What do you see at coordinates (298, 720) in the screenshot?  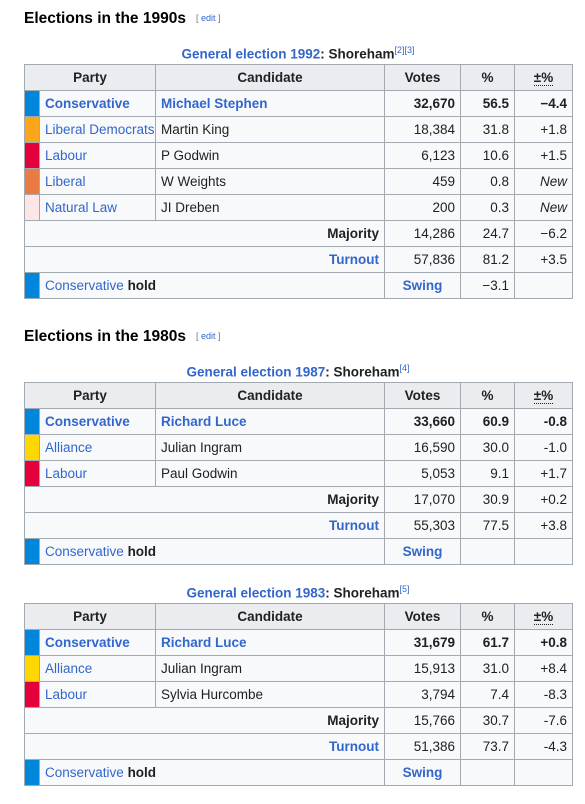 I see `majority-row: Majority 15,766 30.7 -7.6` at bounding box center [298, 720].